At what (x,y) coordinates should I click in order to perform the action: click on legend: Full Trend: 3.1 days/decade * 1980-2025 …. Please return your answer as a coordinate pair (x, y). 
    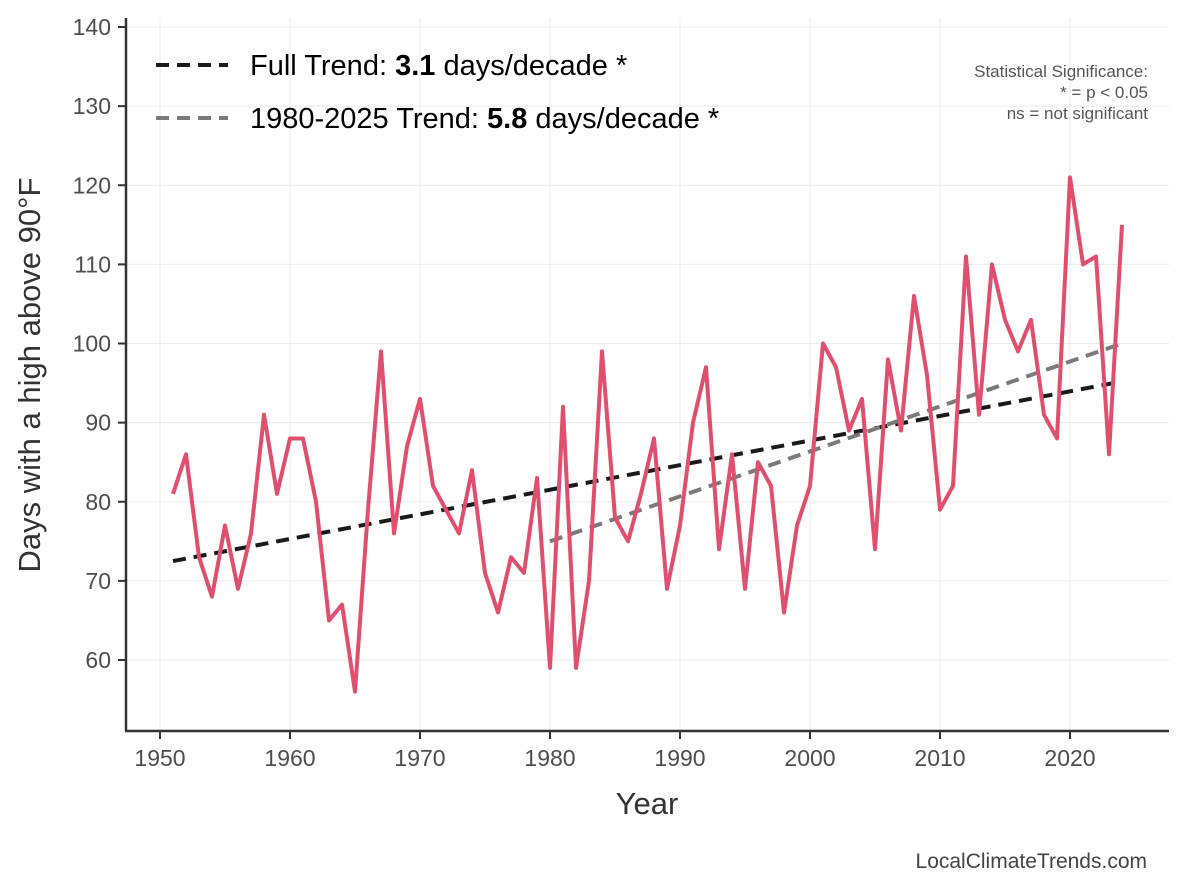
    Looking at the image, I should click on (437, 92).